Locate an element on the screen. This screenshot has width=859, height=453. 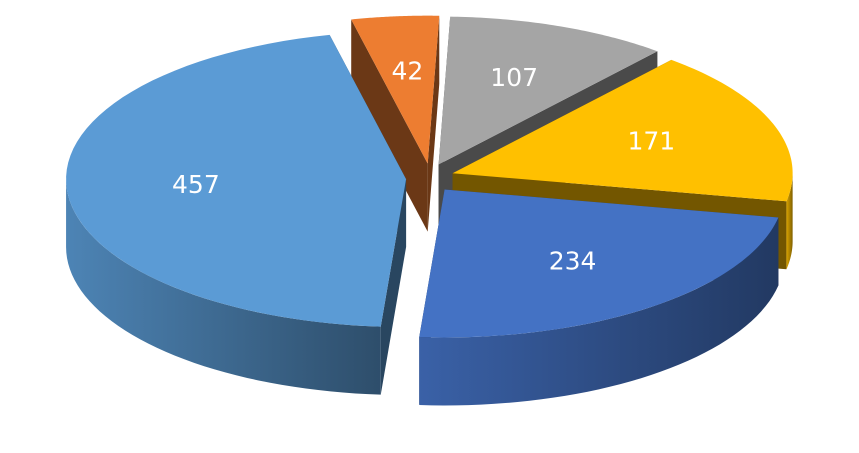
data-label: 234 is located at coordinates (573, 260).